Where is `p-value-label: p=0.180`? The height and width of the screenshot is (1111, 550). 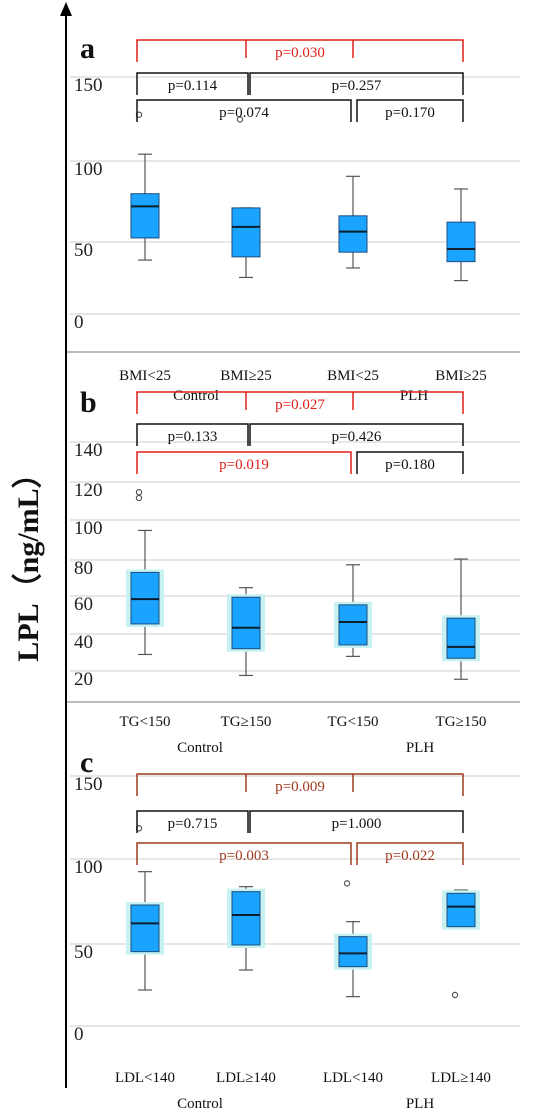 p-value-label: p=0.180 is located at coordinates (410, 465).